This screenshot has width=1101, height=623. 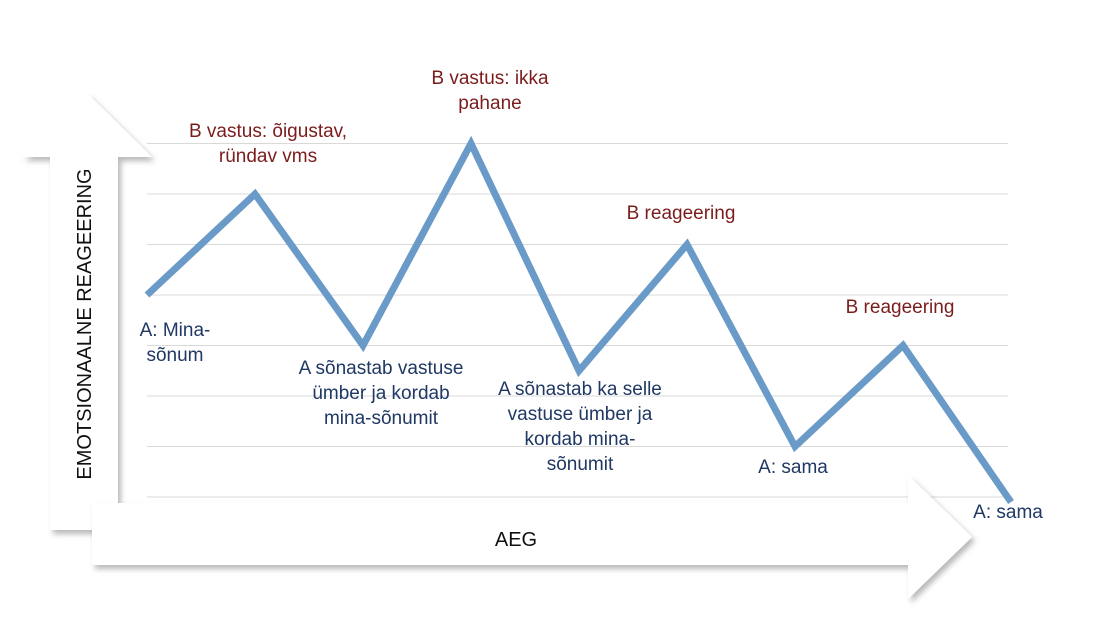 I want to click on annotation-label-5: B reageering, so click(x=681, y=213).